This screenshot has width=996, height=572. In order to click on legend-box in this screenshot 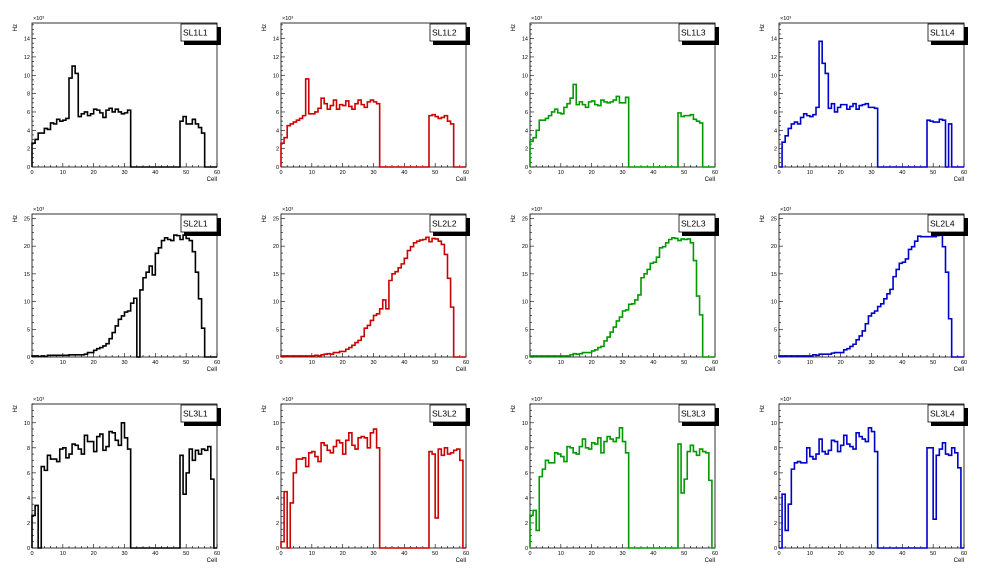, I will do `click(448, 223)`.